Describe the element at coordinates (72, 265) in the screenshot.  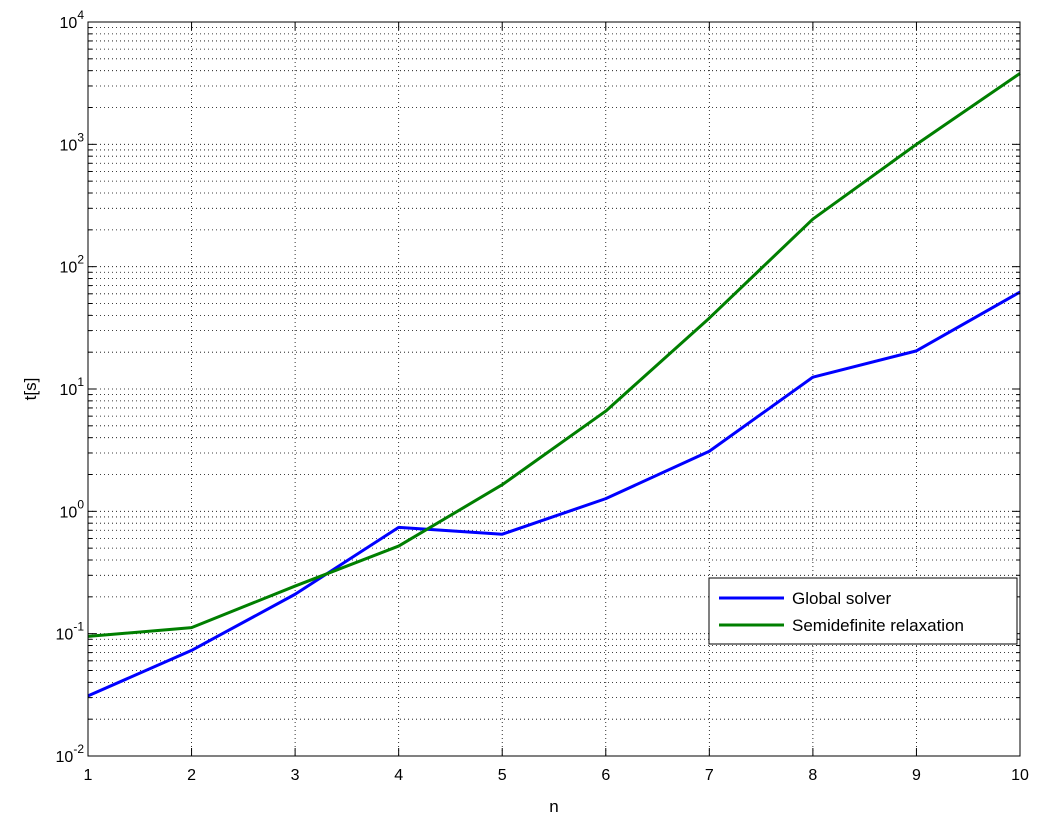
I see `y-tick-label: 10²` at that location.